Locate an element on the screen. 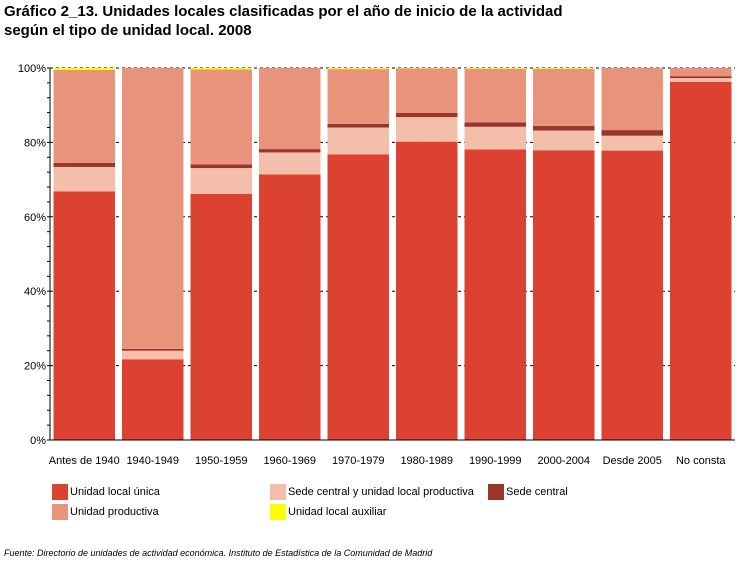 The width and height of the screenshot is (748, 562). legend-item: Unidad local auxiliar is located at coordinates (328, 512).